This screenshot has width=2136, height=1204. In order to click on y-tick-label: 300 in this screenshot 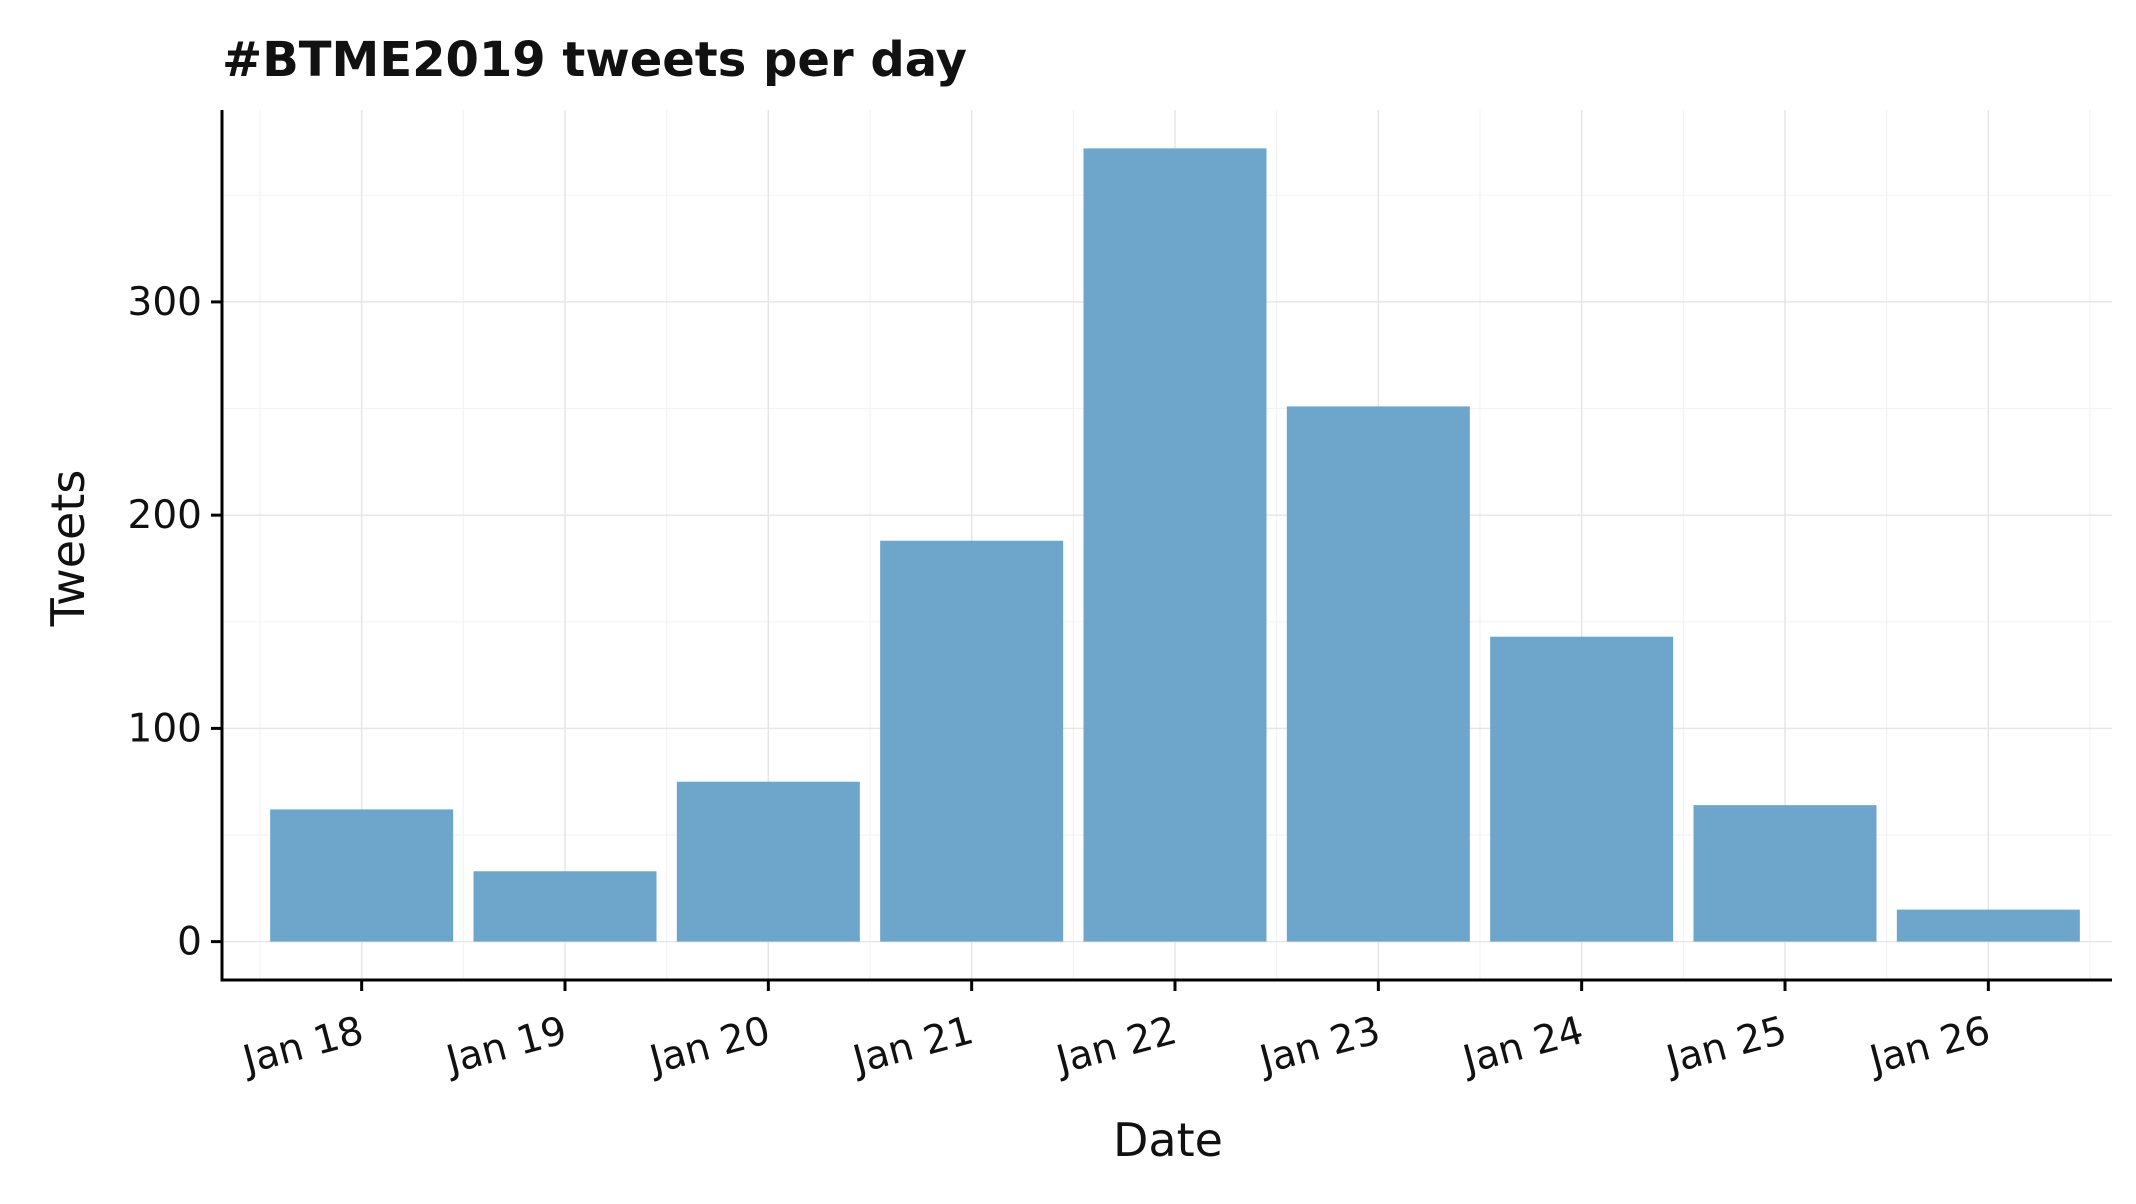, I will do `click(165, 302)`.